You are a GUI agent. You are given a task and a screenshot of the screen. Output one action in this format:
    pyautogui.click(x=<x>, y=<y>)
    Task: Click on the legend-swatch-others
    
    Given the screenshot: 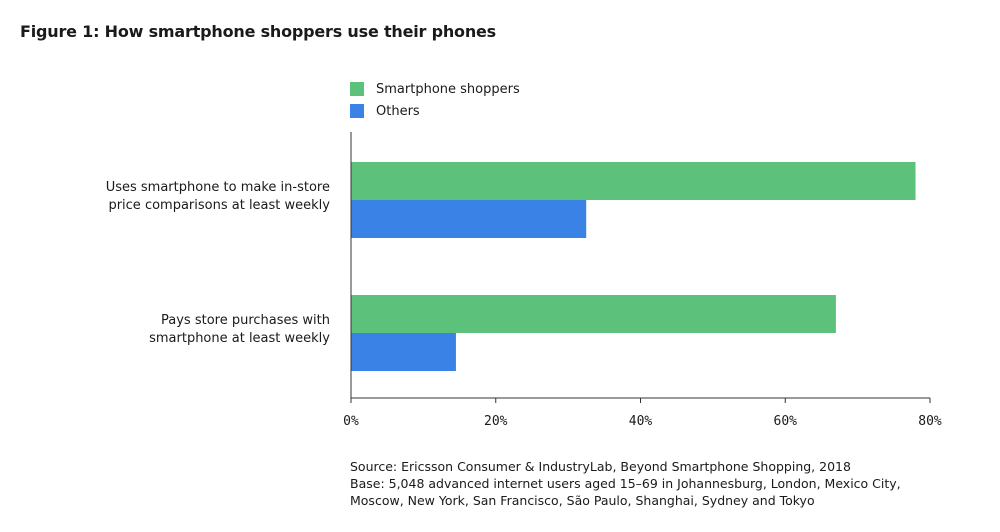 What is the action you would take?
    pyautogui.click(x=357, y=111)
    